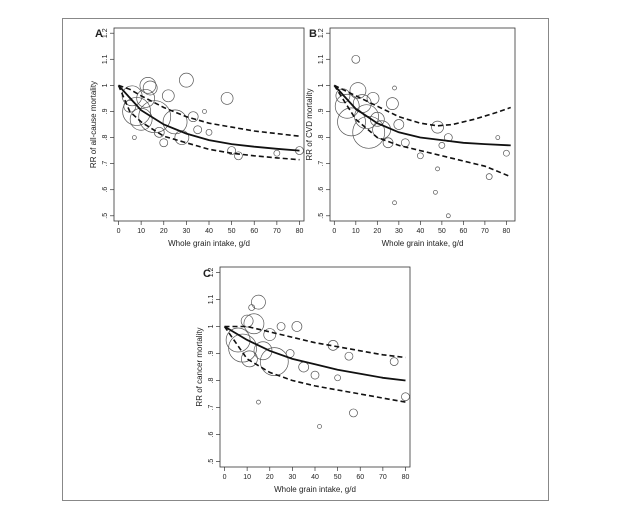 The image size is (620, 509). I want to click on panel-b-x-tick-label: 20, so click(377, 231).